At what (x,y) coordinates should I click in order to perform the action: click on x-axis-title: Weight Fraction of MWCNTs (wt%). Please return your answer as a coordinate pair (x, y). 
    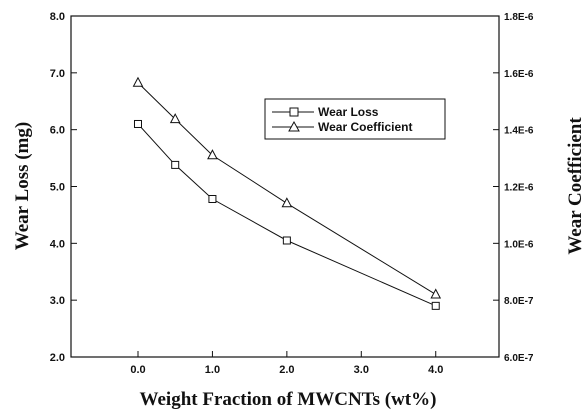
    Looking at the image, I should click on (288, 399).